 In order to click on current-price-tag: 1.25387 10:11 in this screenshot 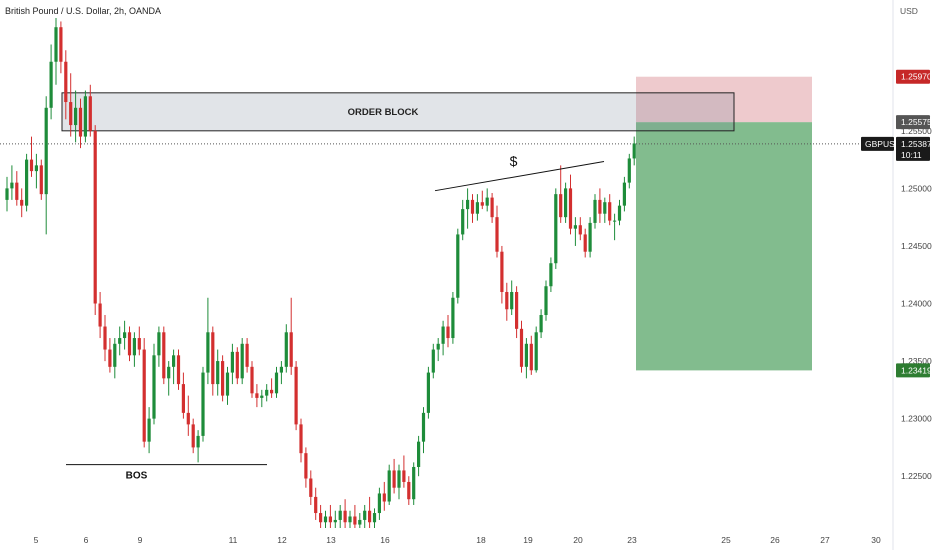, I will do `click(914, 148)`.